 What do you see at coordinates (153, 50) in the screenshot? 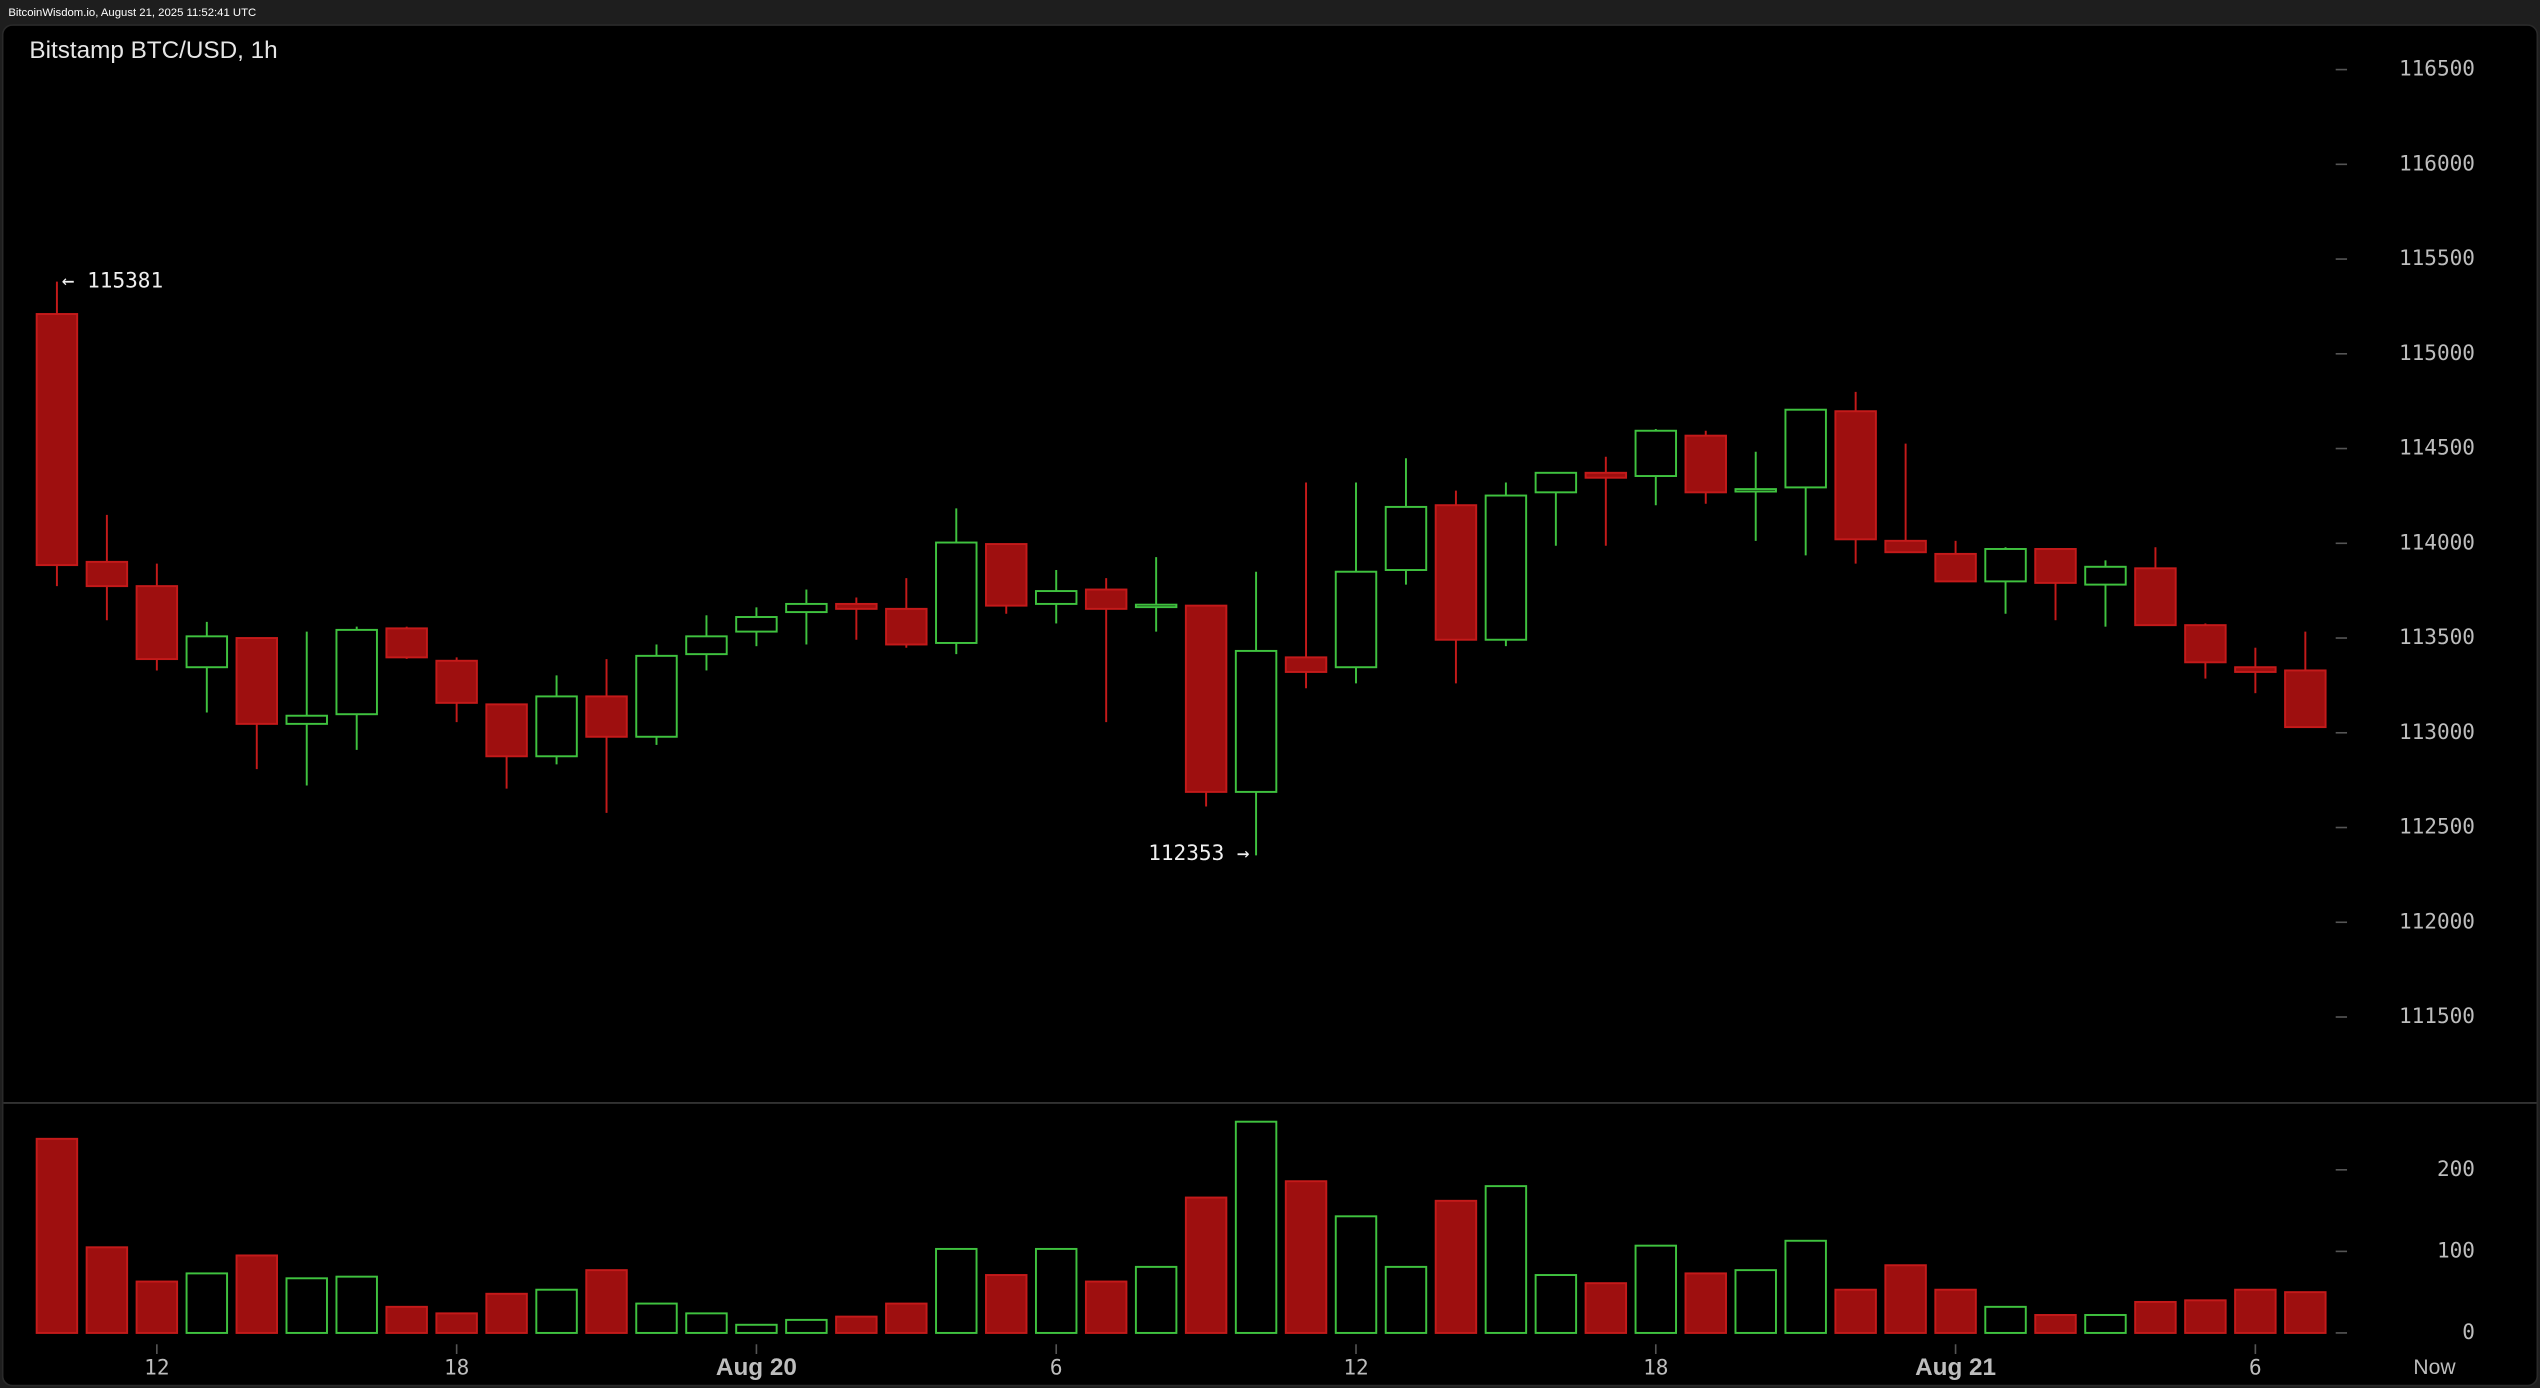
I see `chart-title: Bitstamp BTC/USD, 1h` at bounding box center [153, 50].